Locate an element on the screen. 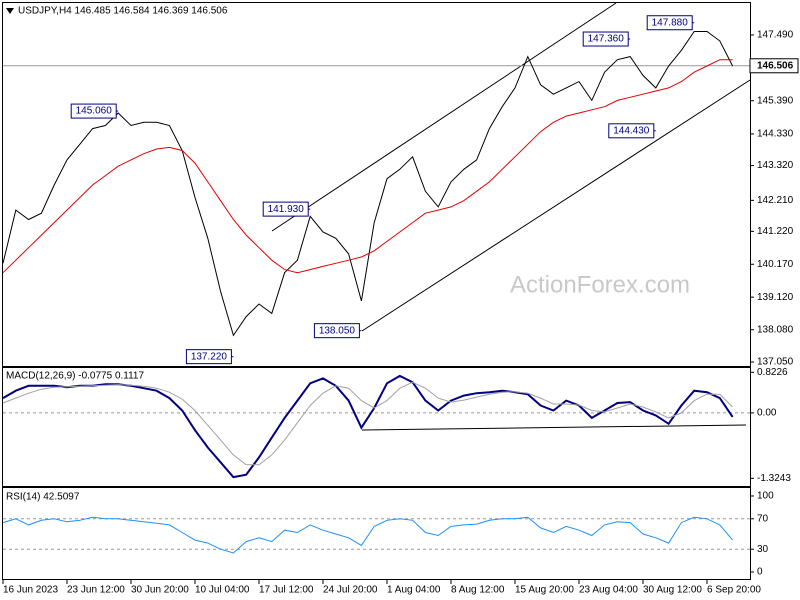 Image resolution: width=800 pixels, height=600 pixels. y-tick-label: 142.210 is located at coordinates (775, 200).